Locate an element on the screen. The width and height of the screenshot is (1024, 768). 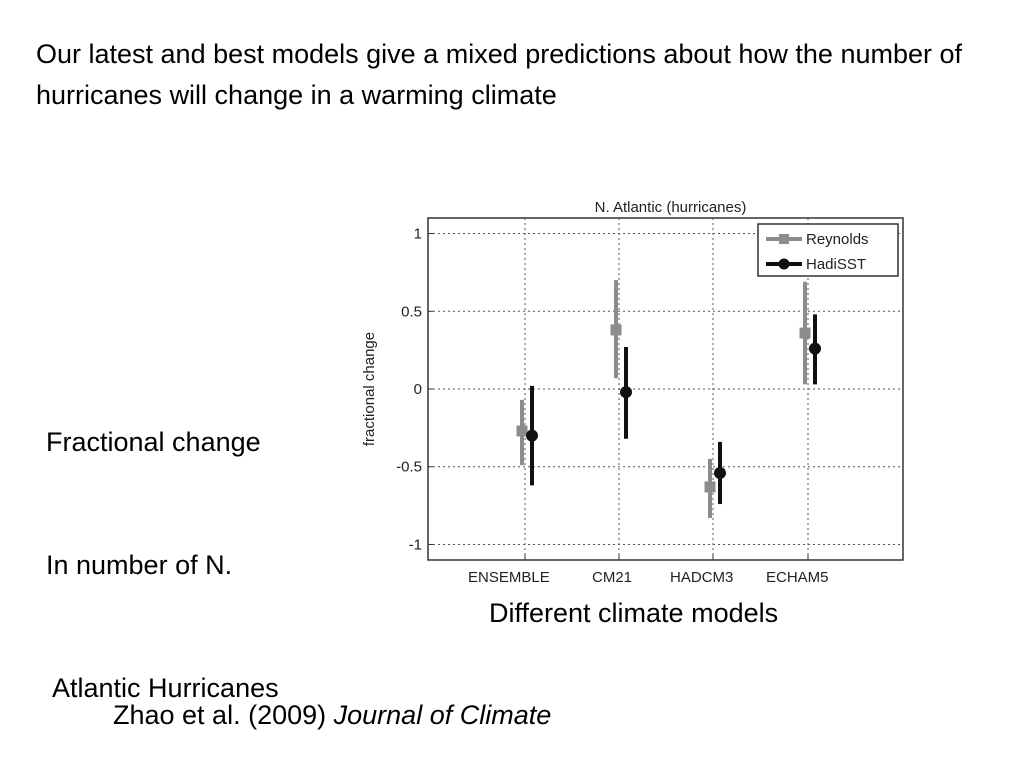
citation: Zhao et al. (2009) Journal of Climate is located at coordinates (332, 715).